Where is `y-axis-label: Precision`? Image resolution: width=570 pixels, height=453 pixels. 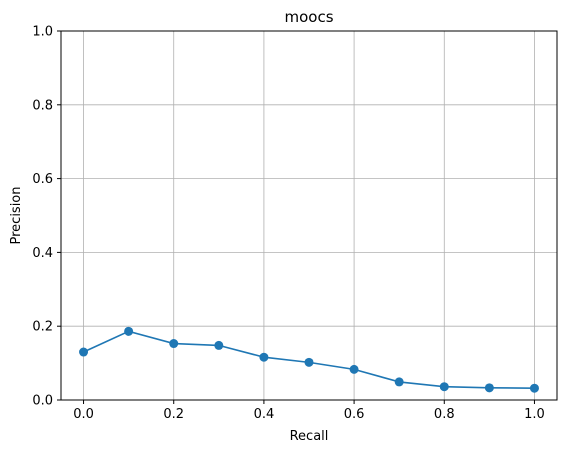
y-axis-label: Precision is located at coordinates (16, 215).